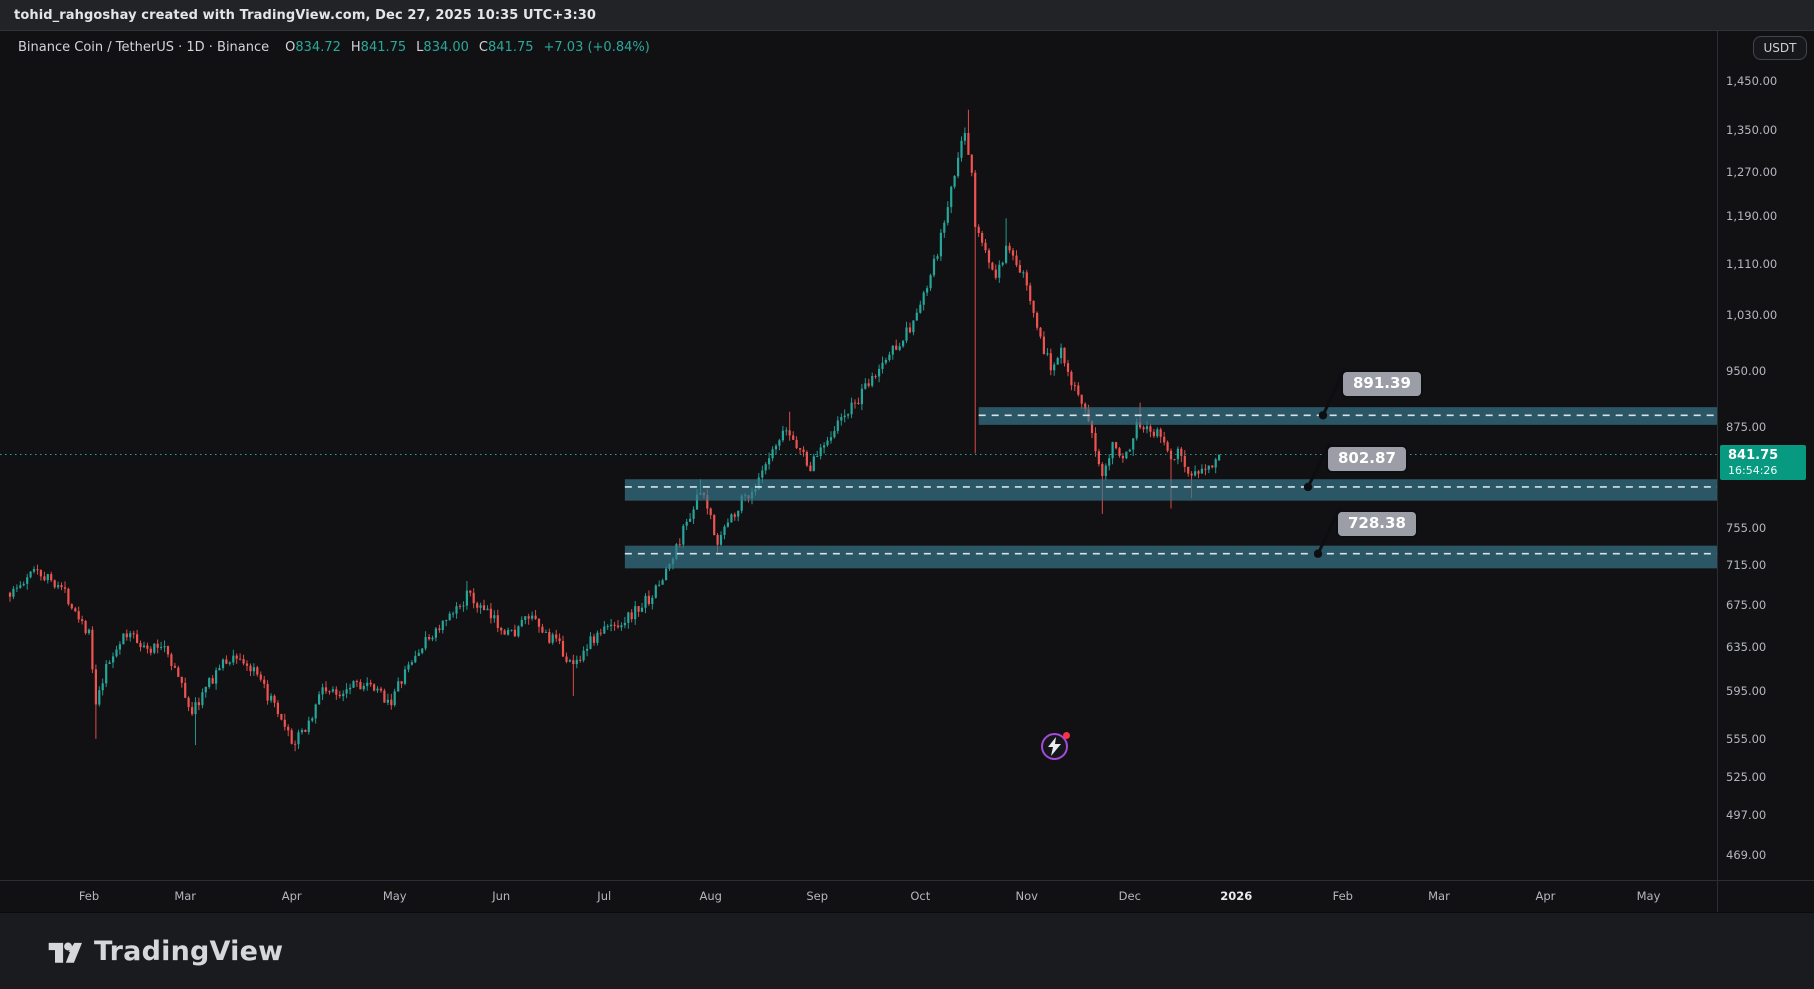  I want to click on notification-dot, so click(1066, 735).